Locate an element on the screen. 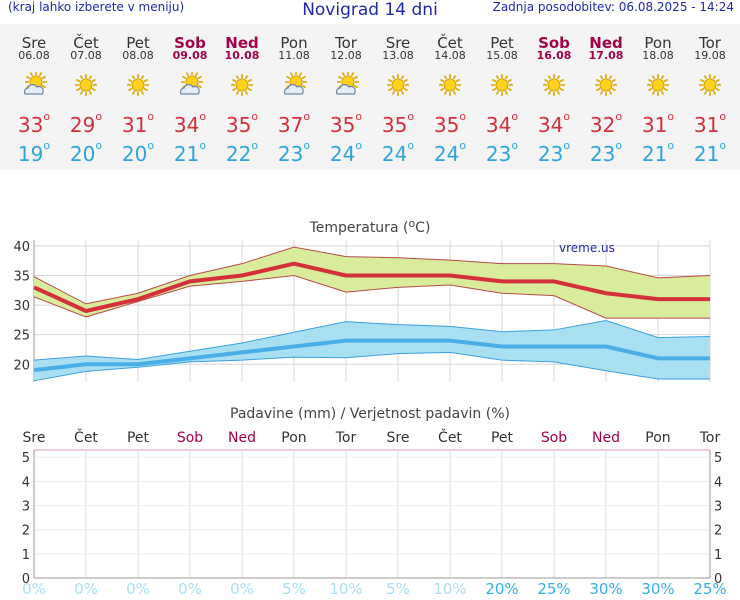 The width and height of the screenshot is (740, 600). day-date: 07.08 is located at coordinates (86, 55).